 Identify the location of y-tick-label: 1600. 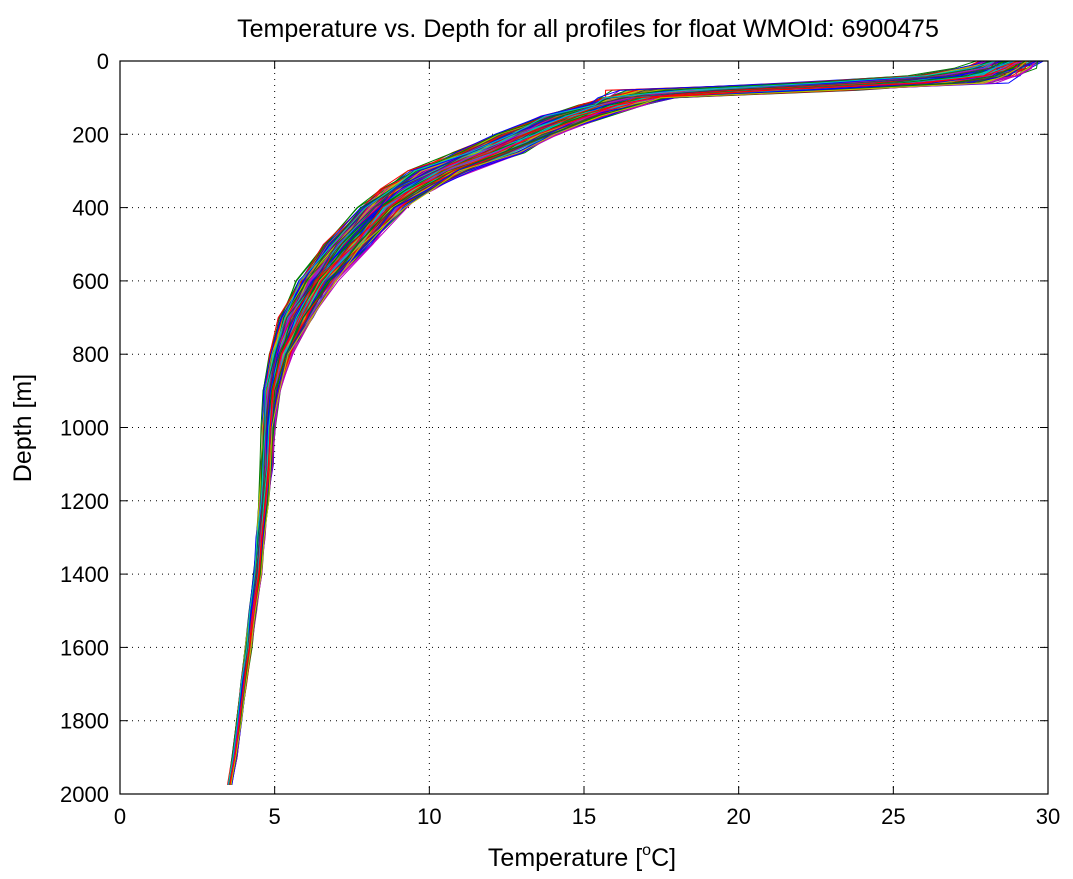
(84, 647).